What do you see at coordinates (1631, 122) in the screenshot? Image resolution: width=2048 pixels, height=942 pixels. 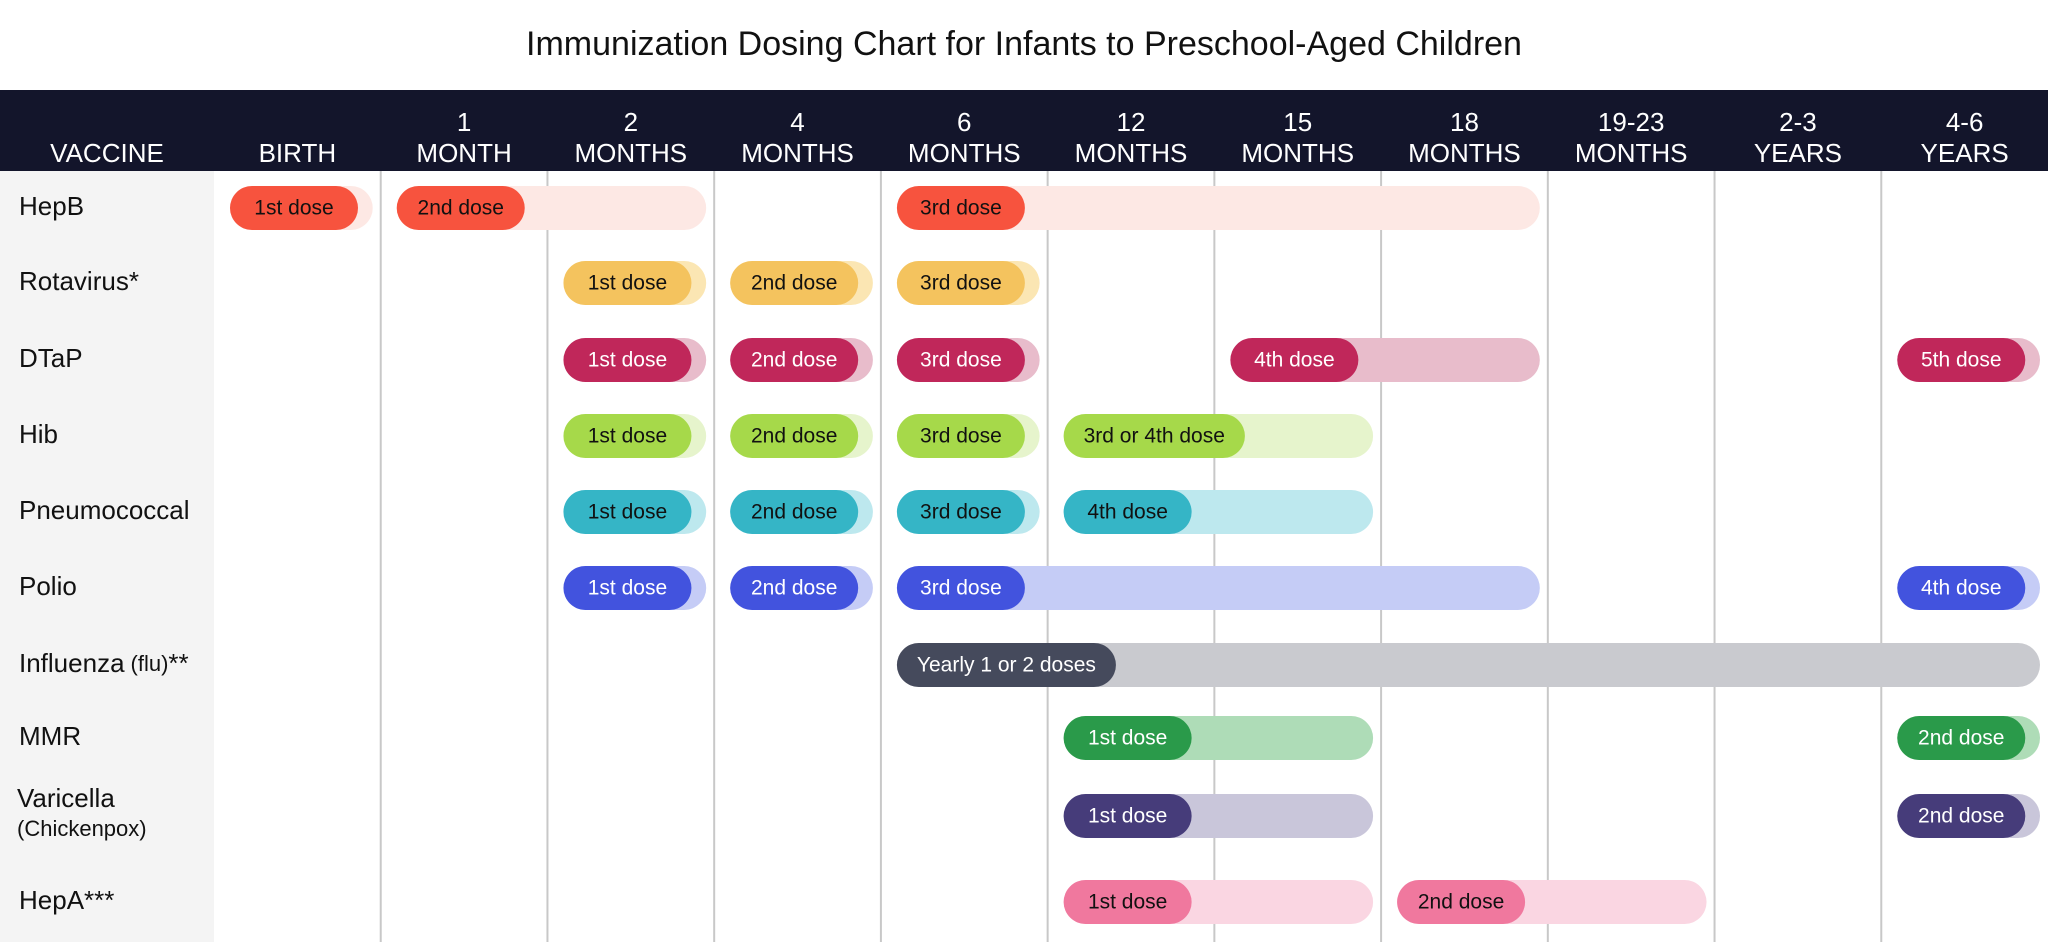 I see `column-header: 19-23` at bounding box center [1631, 122].